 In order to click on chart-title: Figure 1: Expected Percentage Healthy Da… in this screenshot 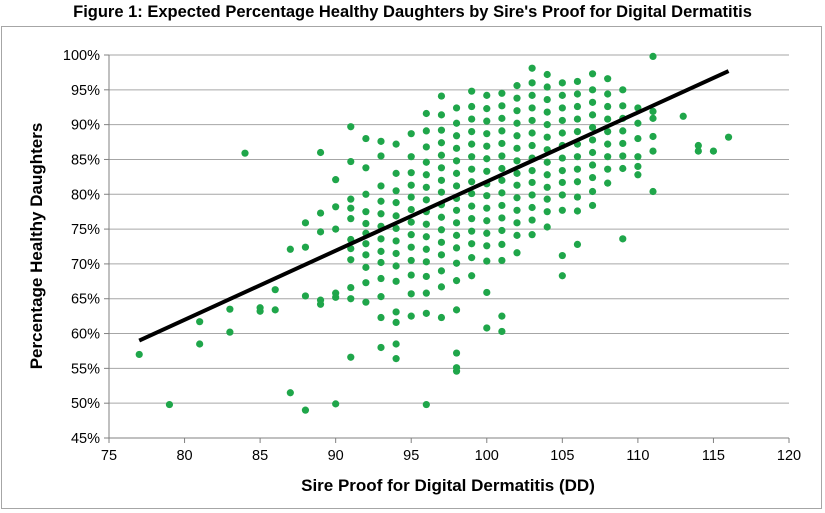, I will do `click(412, 12)`.